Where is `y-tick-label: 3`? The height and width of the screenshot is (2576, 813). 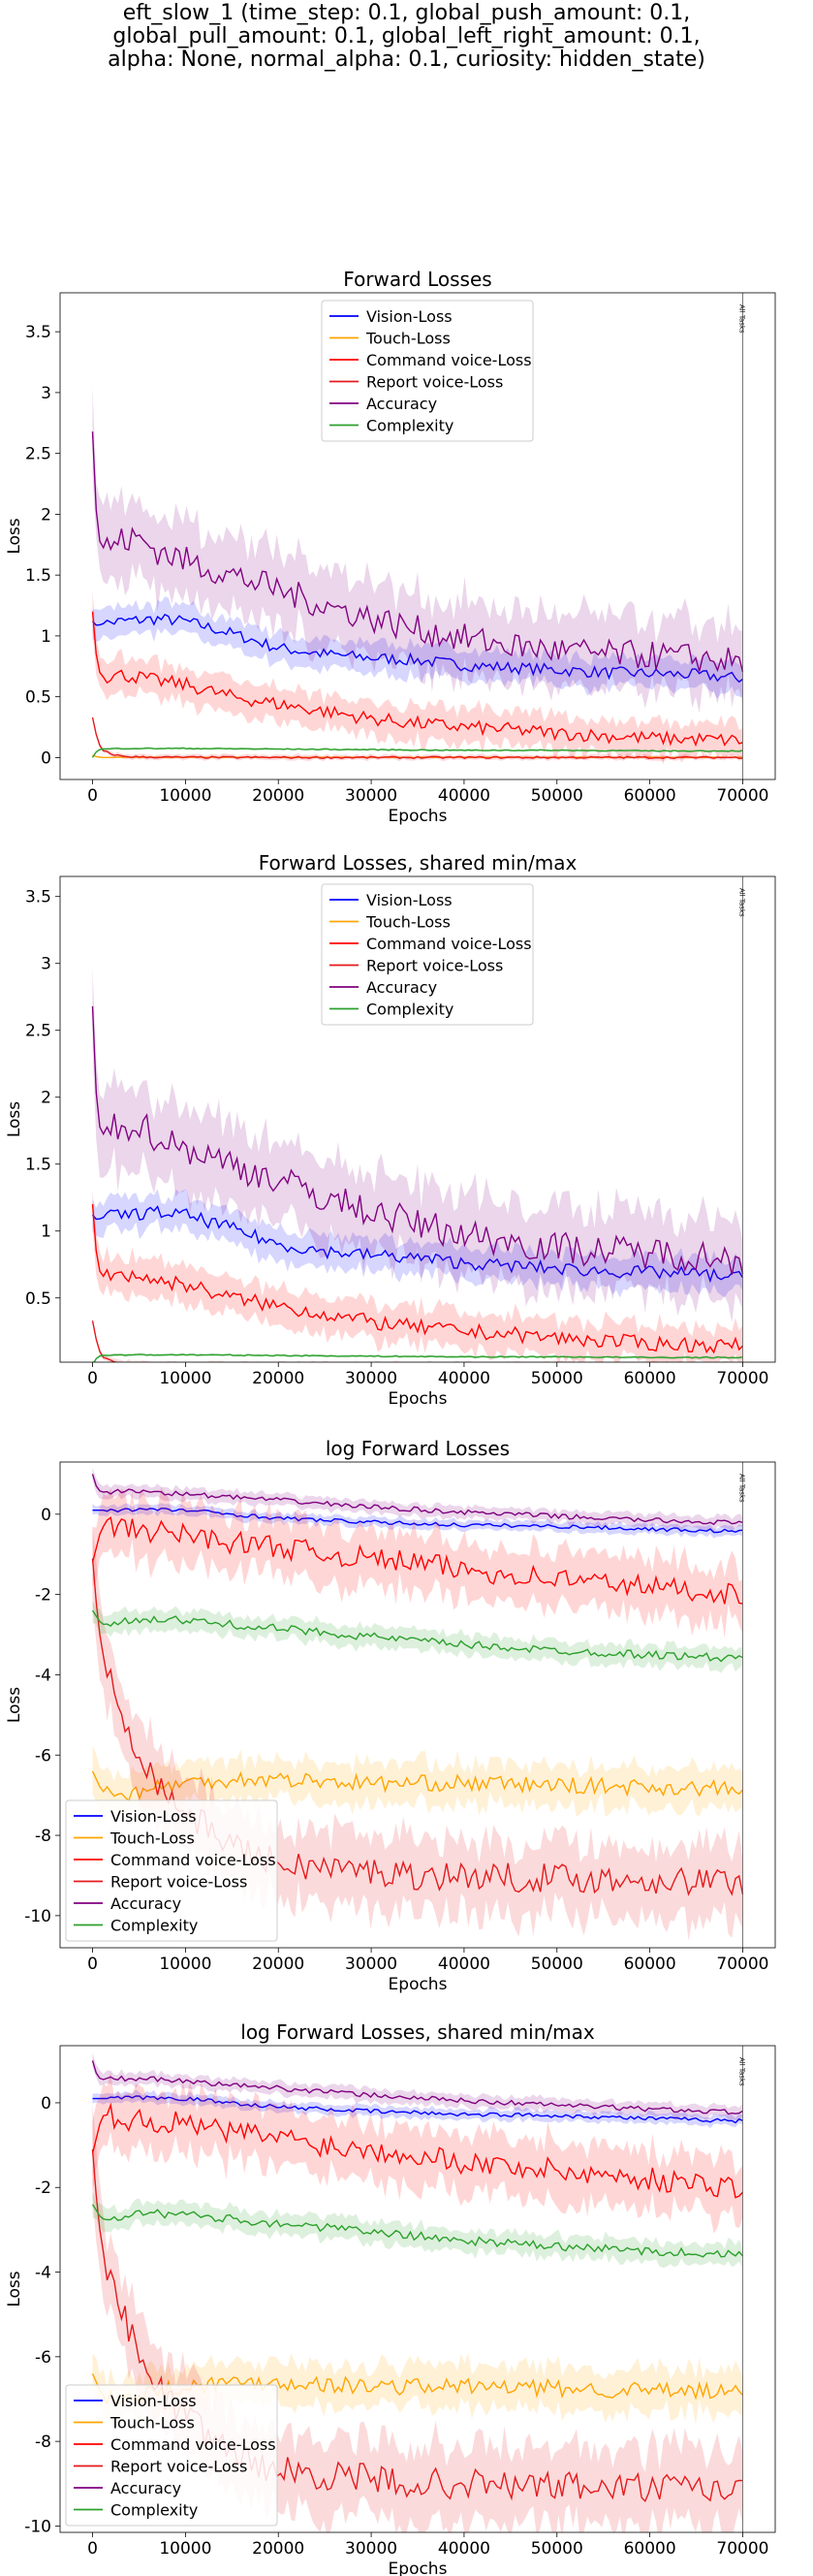 y-tick-label: 3 is located at coordinates (46, 393).